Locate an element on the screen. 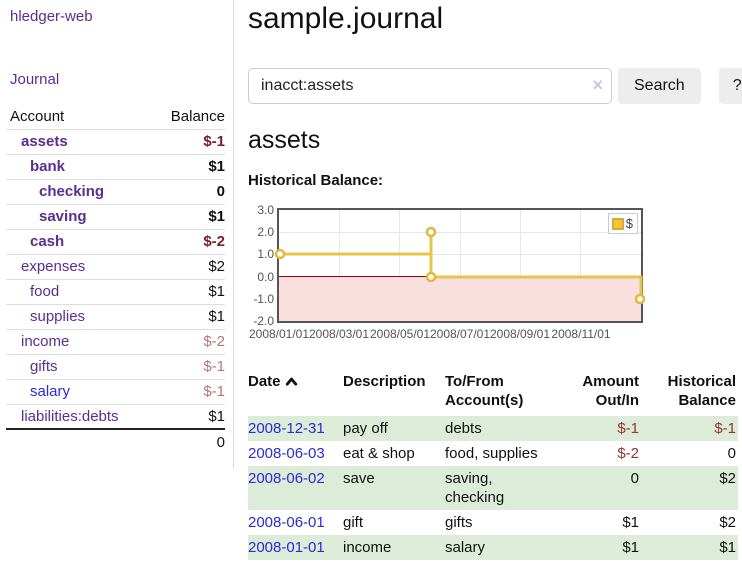  transaction-accounts: salary is located at coordinates (504, 547).